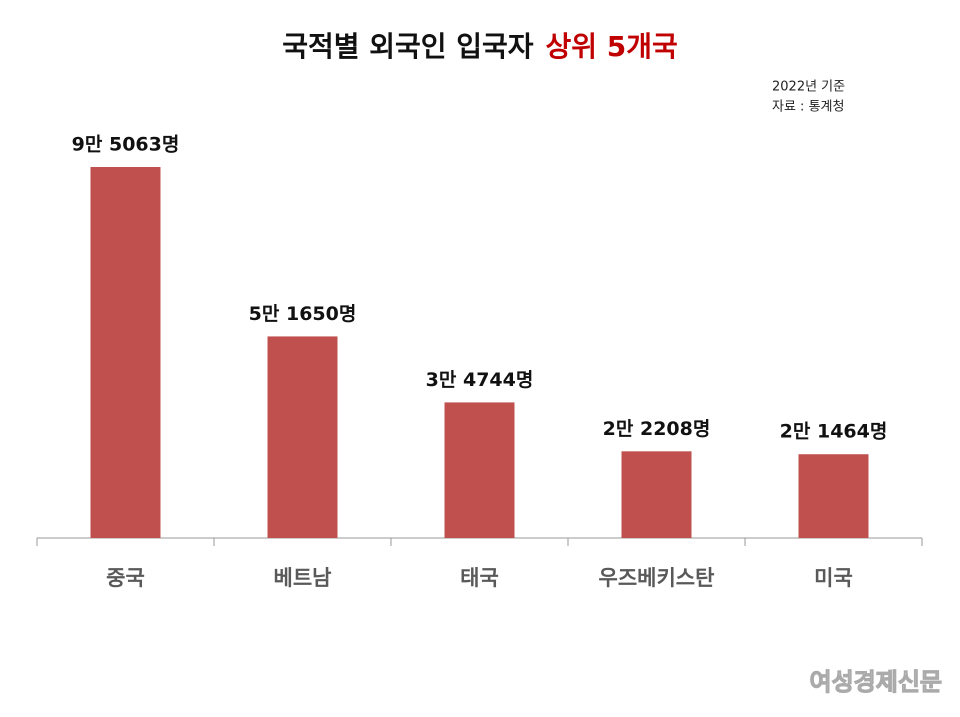 The image size is (960, 717). Describe the element at coordinates (408, 46) in the screenshot. I see `title-main: 국적별 외국인 입국자` at that location.